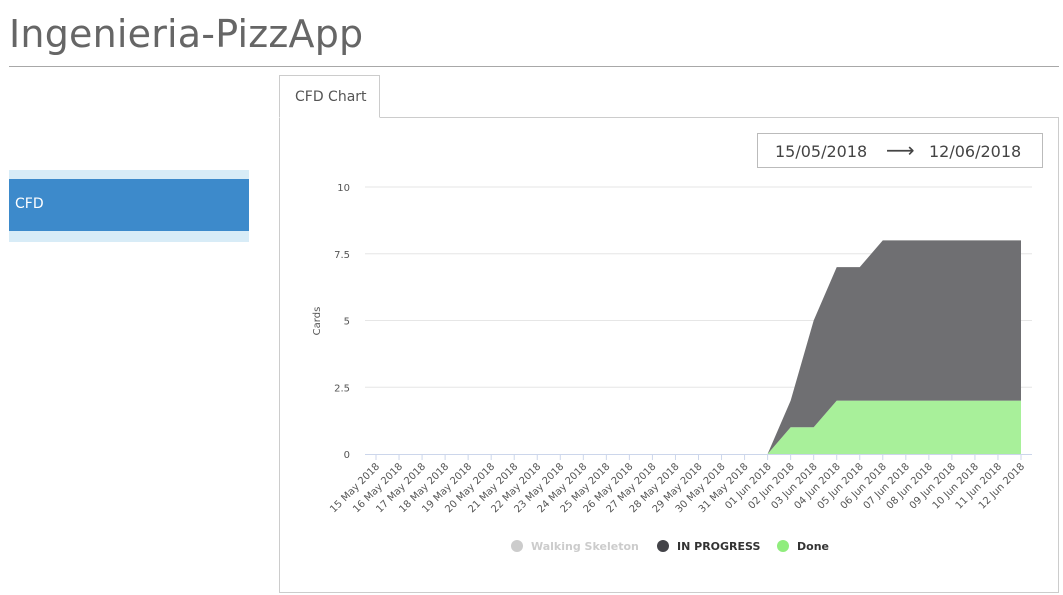 This screenshot has width=1063, height=595. Describe the element at coordinates (342, 322) in the screenshot. I see `y-axis-ticks: 0 2.5 5 7.5 10` at that location.